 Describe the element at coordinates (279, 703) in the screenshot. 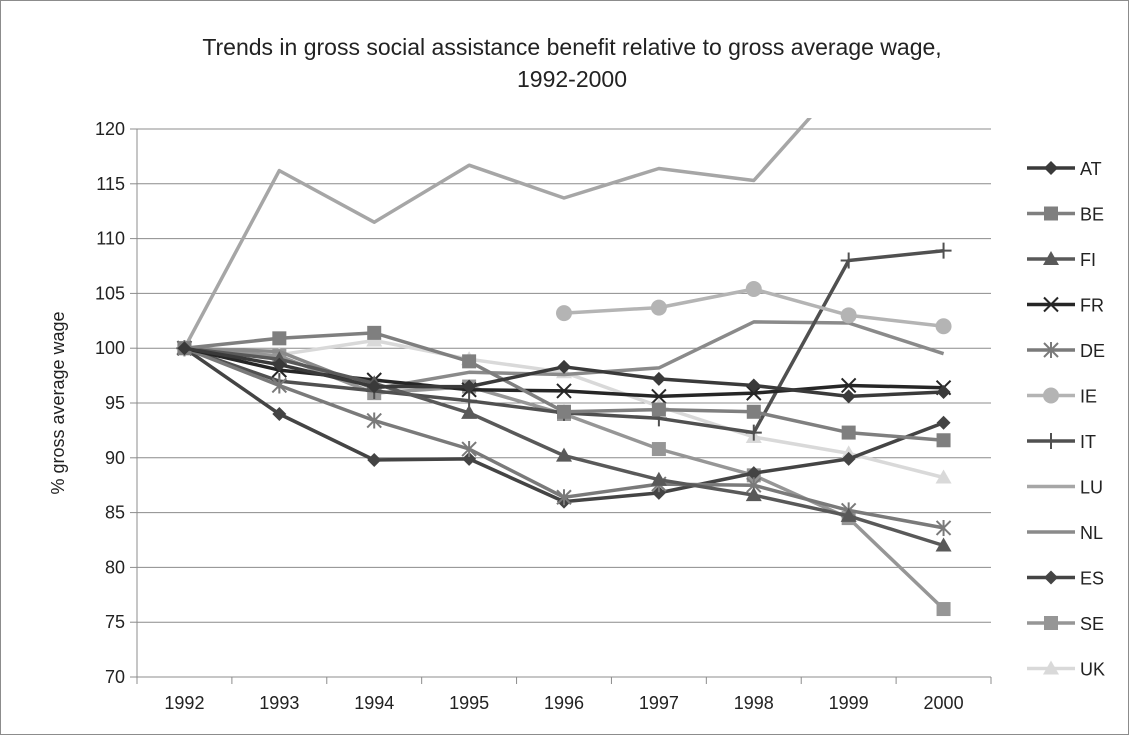

I see `x-tick-label: 1993` at that location.